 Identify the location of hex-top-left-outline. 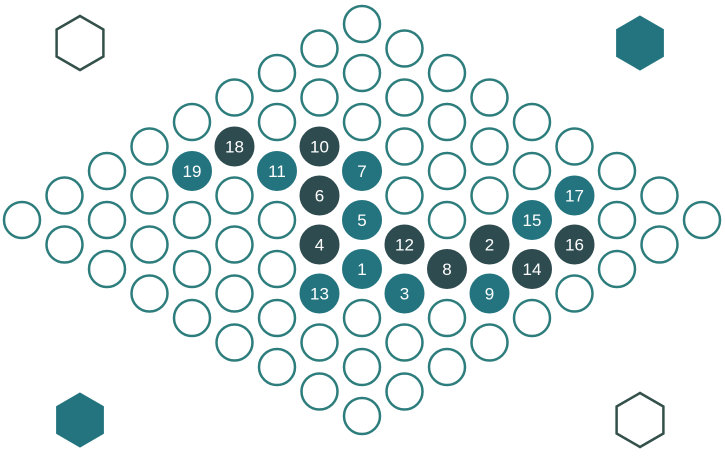
(80, 43).